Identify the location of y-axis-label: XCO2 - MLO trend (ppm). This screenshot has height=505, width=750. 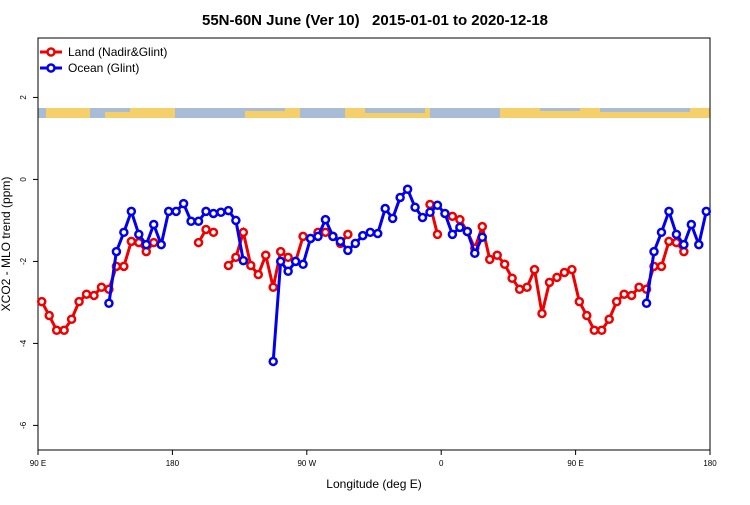
(6, 244).